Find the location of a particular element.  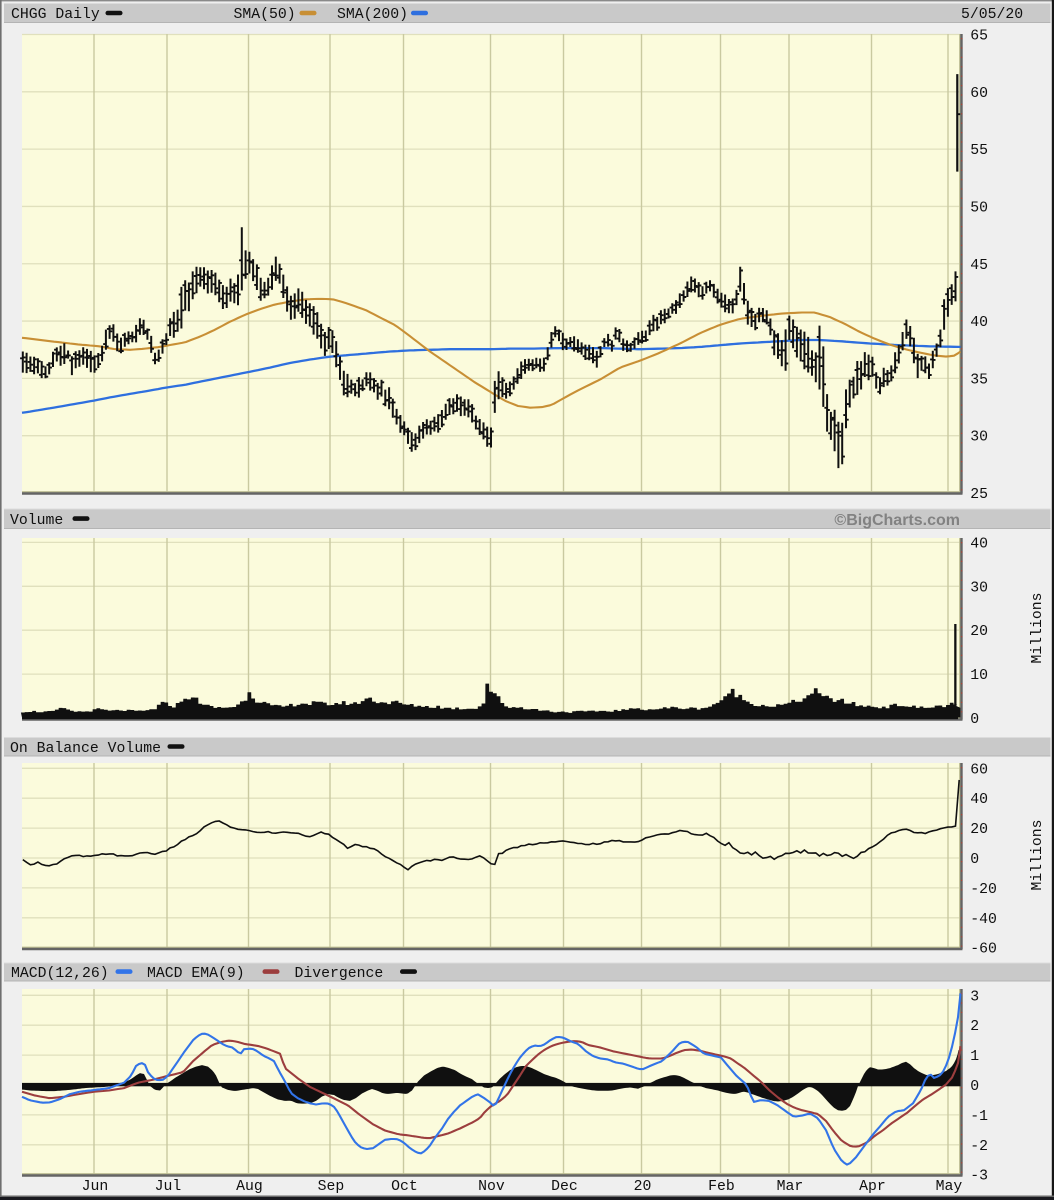

svg-text: 45 is located at coordinates (979, 266).